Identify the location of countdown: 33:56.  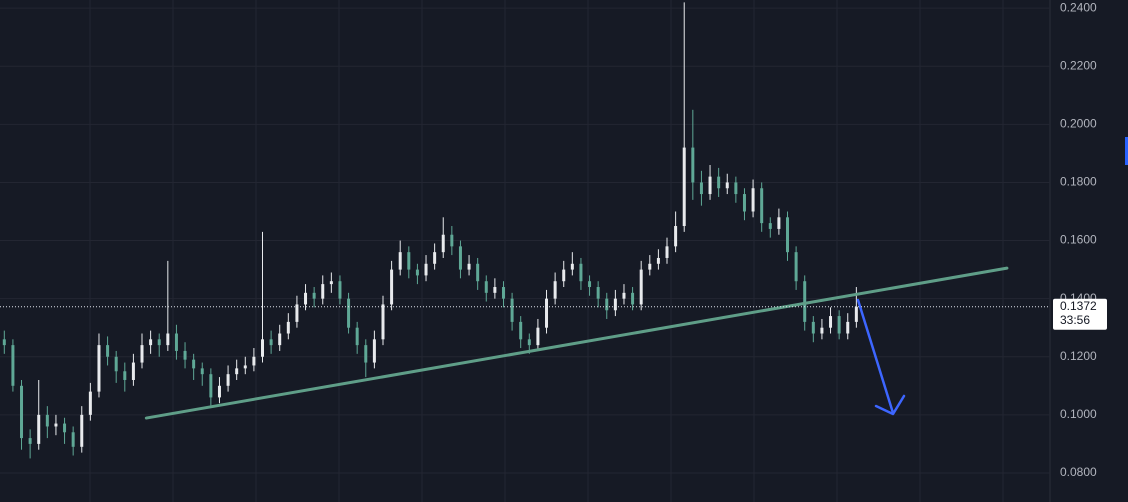
(1075, 320).